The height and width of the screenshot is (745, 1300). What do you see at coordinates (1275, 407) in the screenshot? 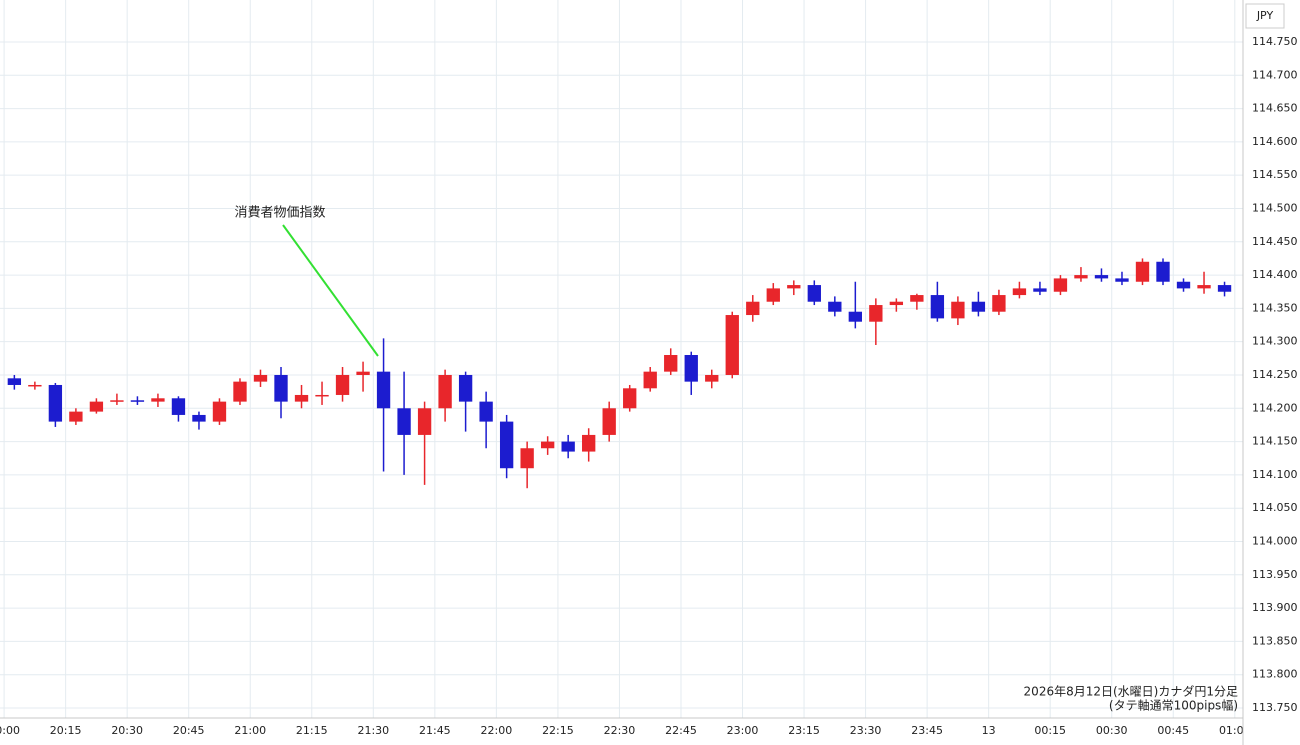
I see `y-tick-label: 114.200` at bounding box center [1275, 407].